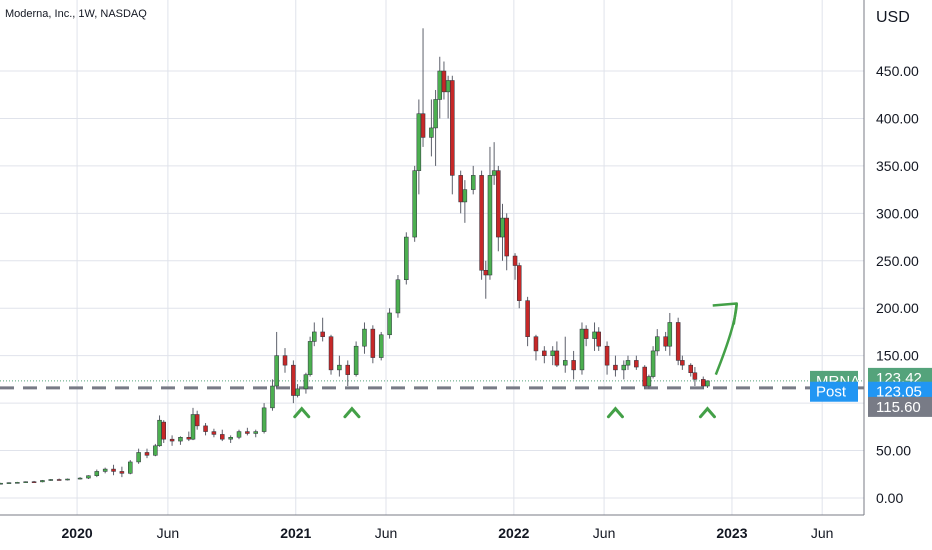 The height and width of the screenshot is (550, 932). Describe the element at coordinates (295, 533) in the screenshot. I see `time-tick-label: 2021` at that location.